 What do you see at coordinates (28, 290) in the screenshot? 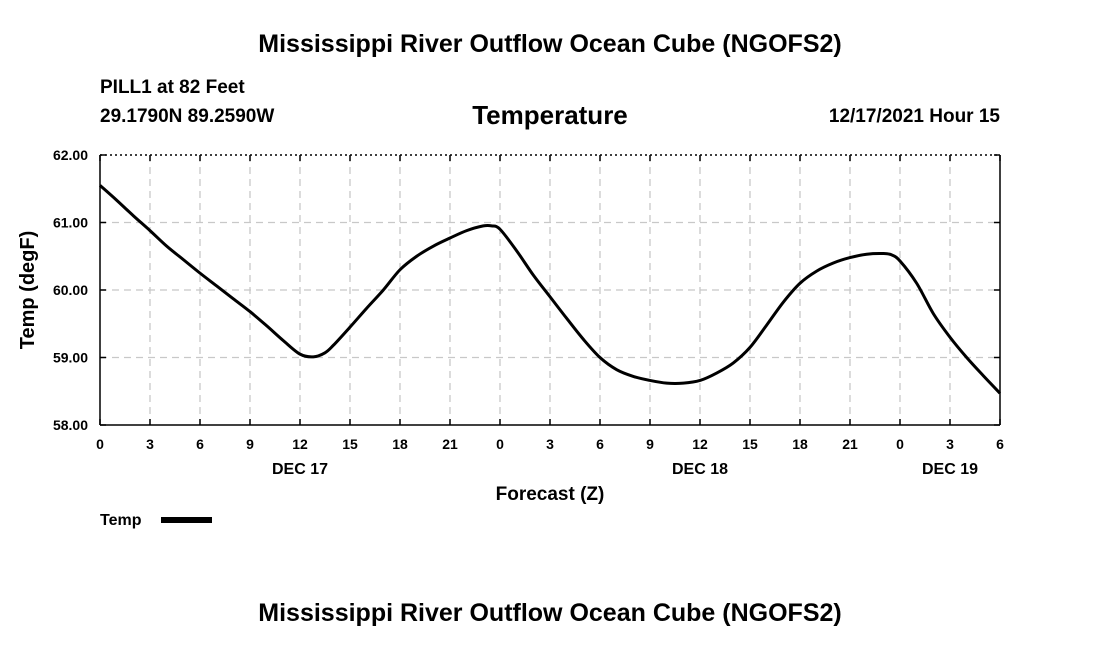
I see `y-axis-title: Temp (degF)` at bounding box center [28, 290].